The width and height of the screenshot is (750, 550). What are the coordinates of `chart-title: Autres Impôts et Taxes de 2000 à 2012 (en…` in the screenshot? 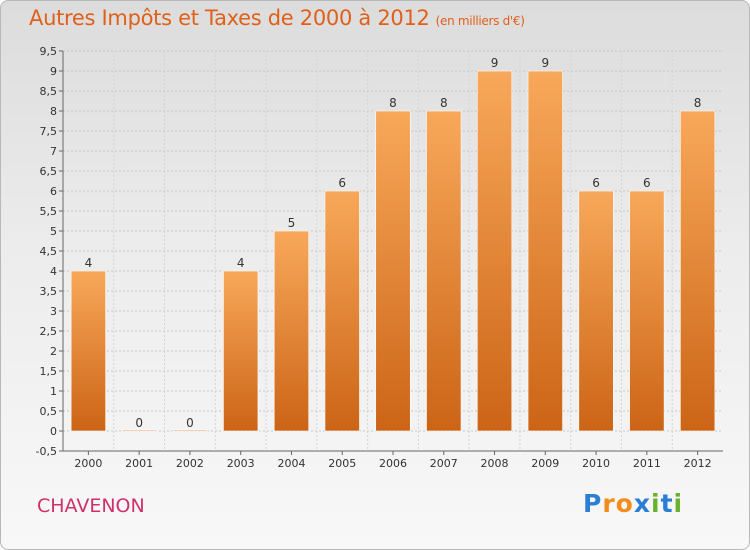 It's located at (277, 18).